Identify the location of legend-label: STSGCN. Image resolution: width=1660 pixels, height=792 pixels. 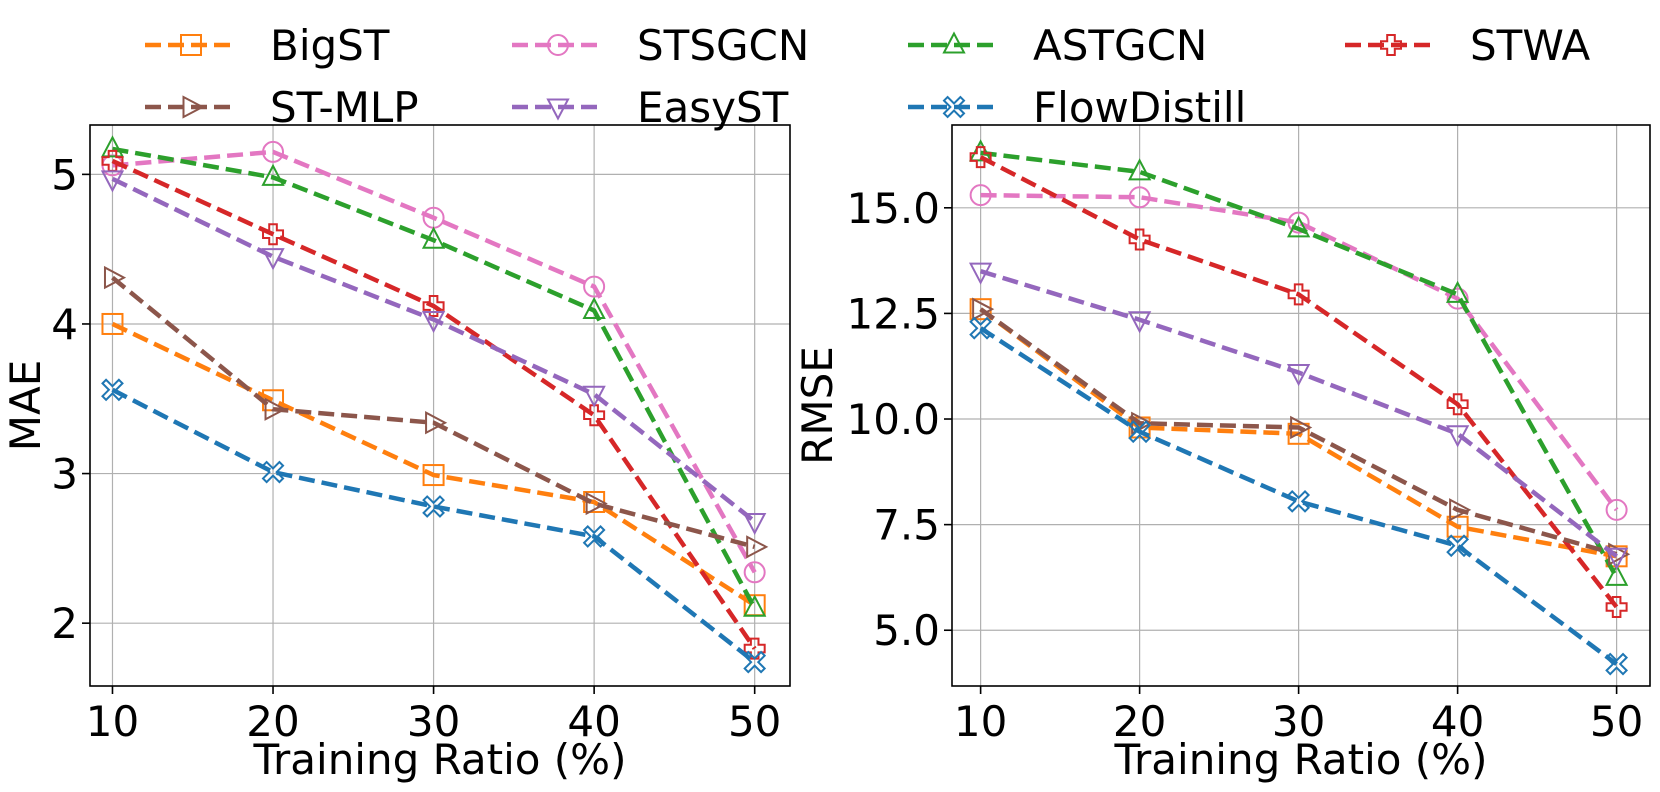
(723, 45).